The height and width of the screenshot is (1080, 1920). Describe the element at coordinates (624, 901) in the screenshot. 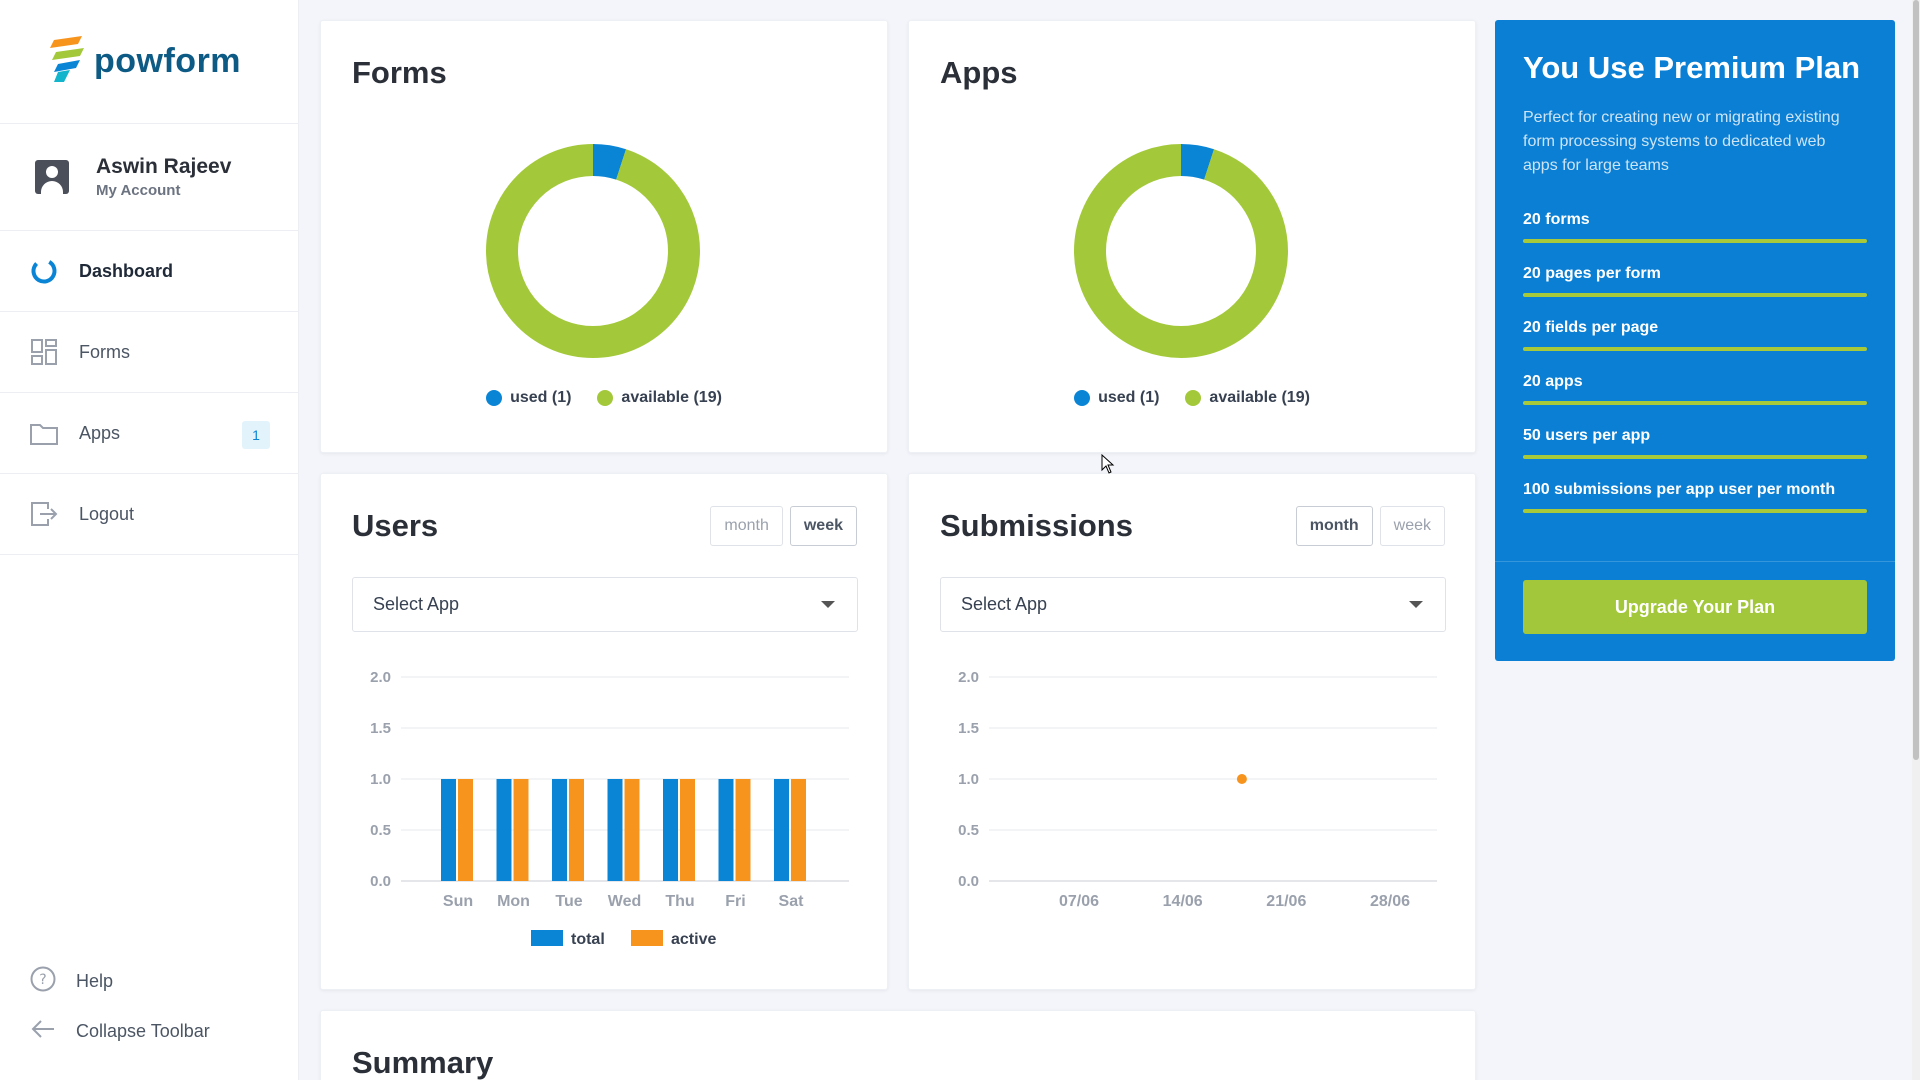

I see `x-tick-label: Wed` at that location.